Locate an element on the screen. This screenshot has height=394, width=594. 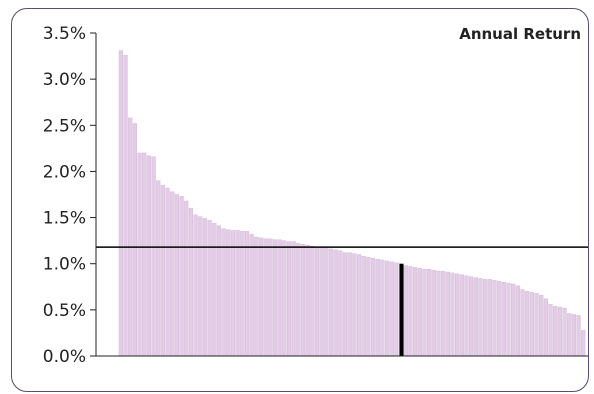
y-tick-label: 2.0% is located at coordinates (64, 172).